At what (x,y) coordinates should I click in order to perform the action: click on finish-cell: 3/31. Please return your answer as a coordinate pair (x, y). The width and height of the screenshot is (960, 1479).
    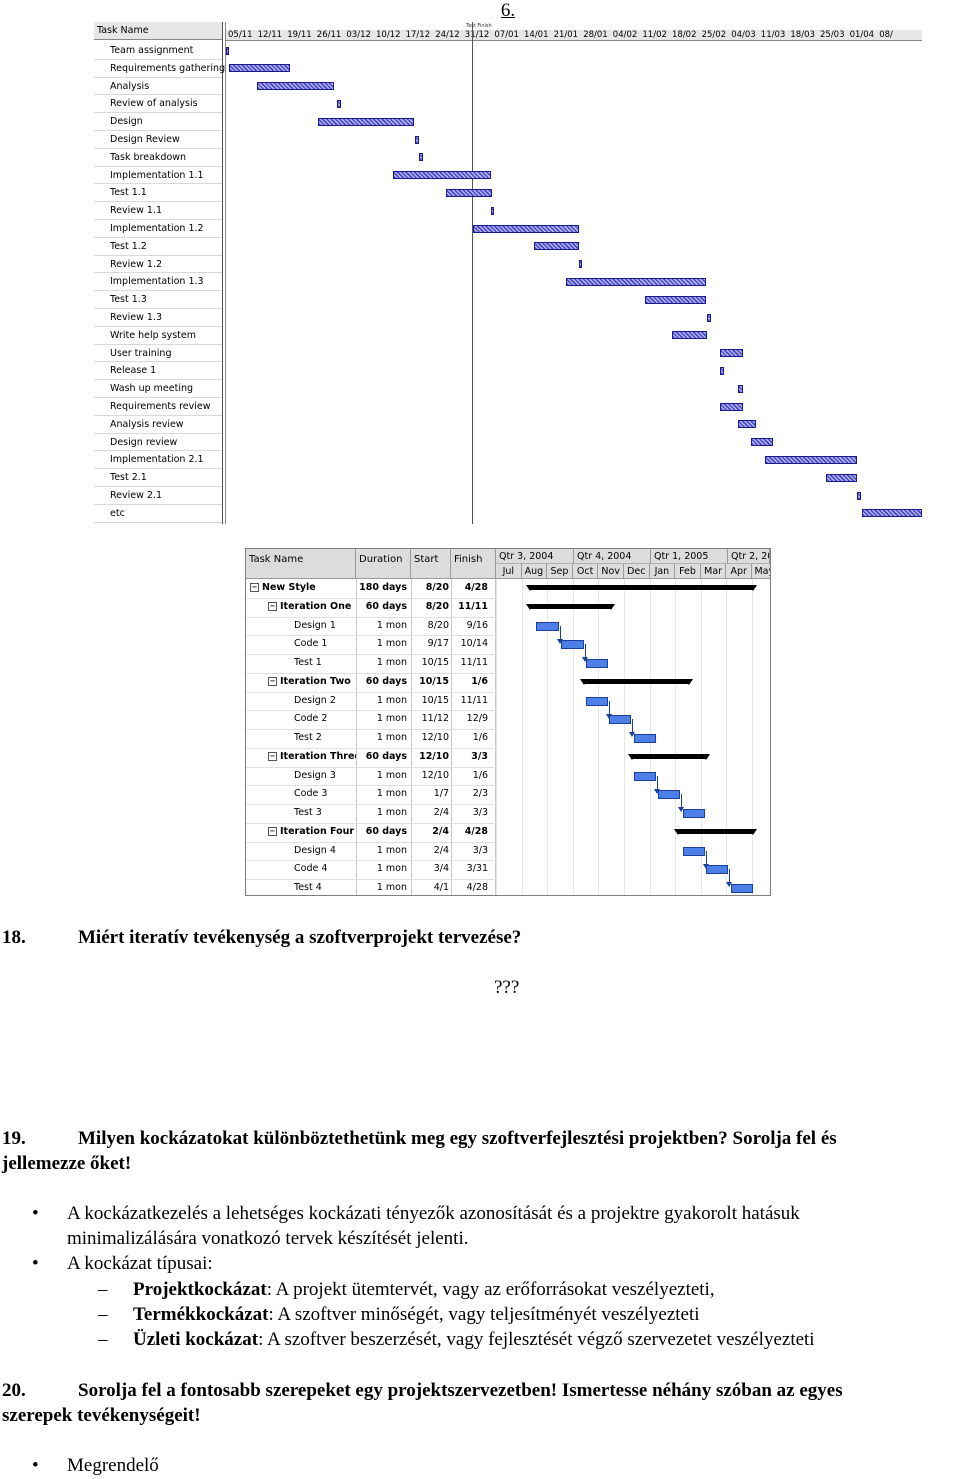
    Looking at the image, I should click on (477, 869).